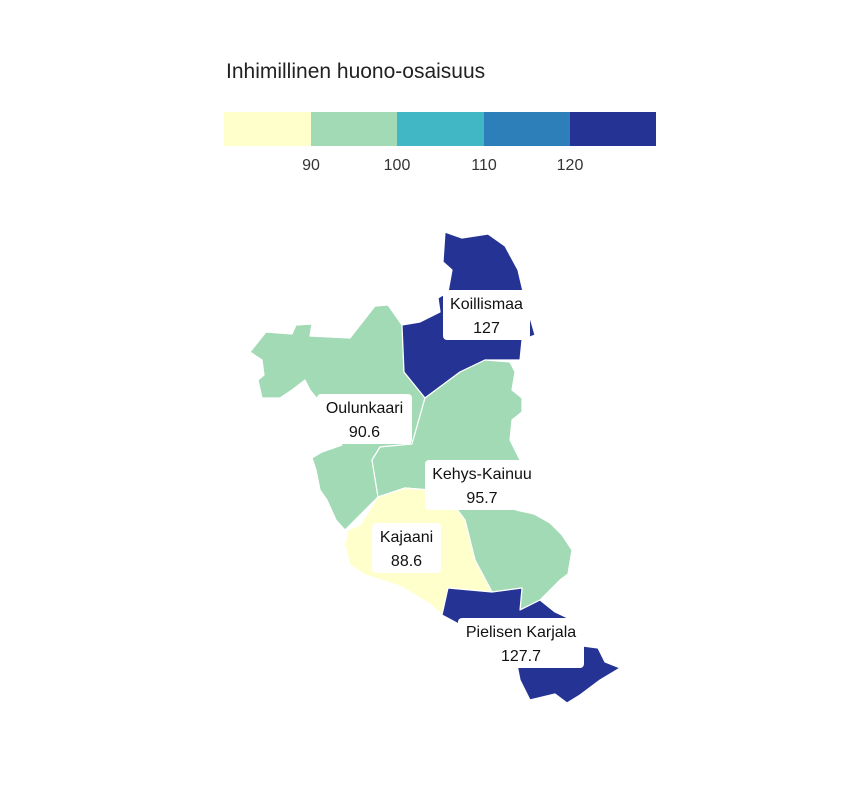 Image resolution: width=864 pixels, height=792 pixels. I want to click on label-name-koillismaa: Koillismaa, so click(486, 304).